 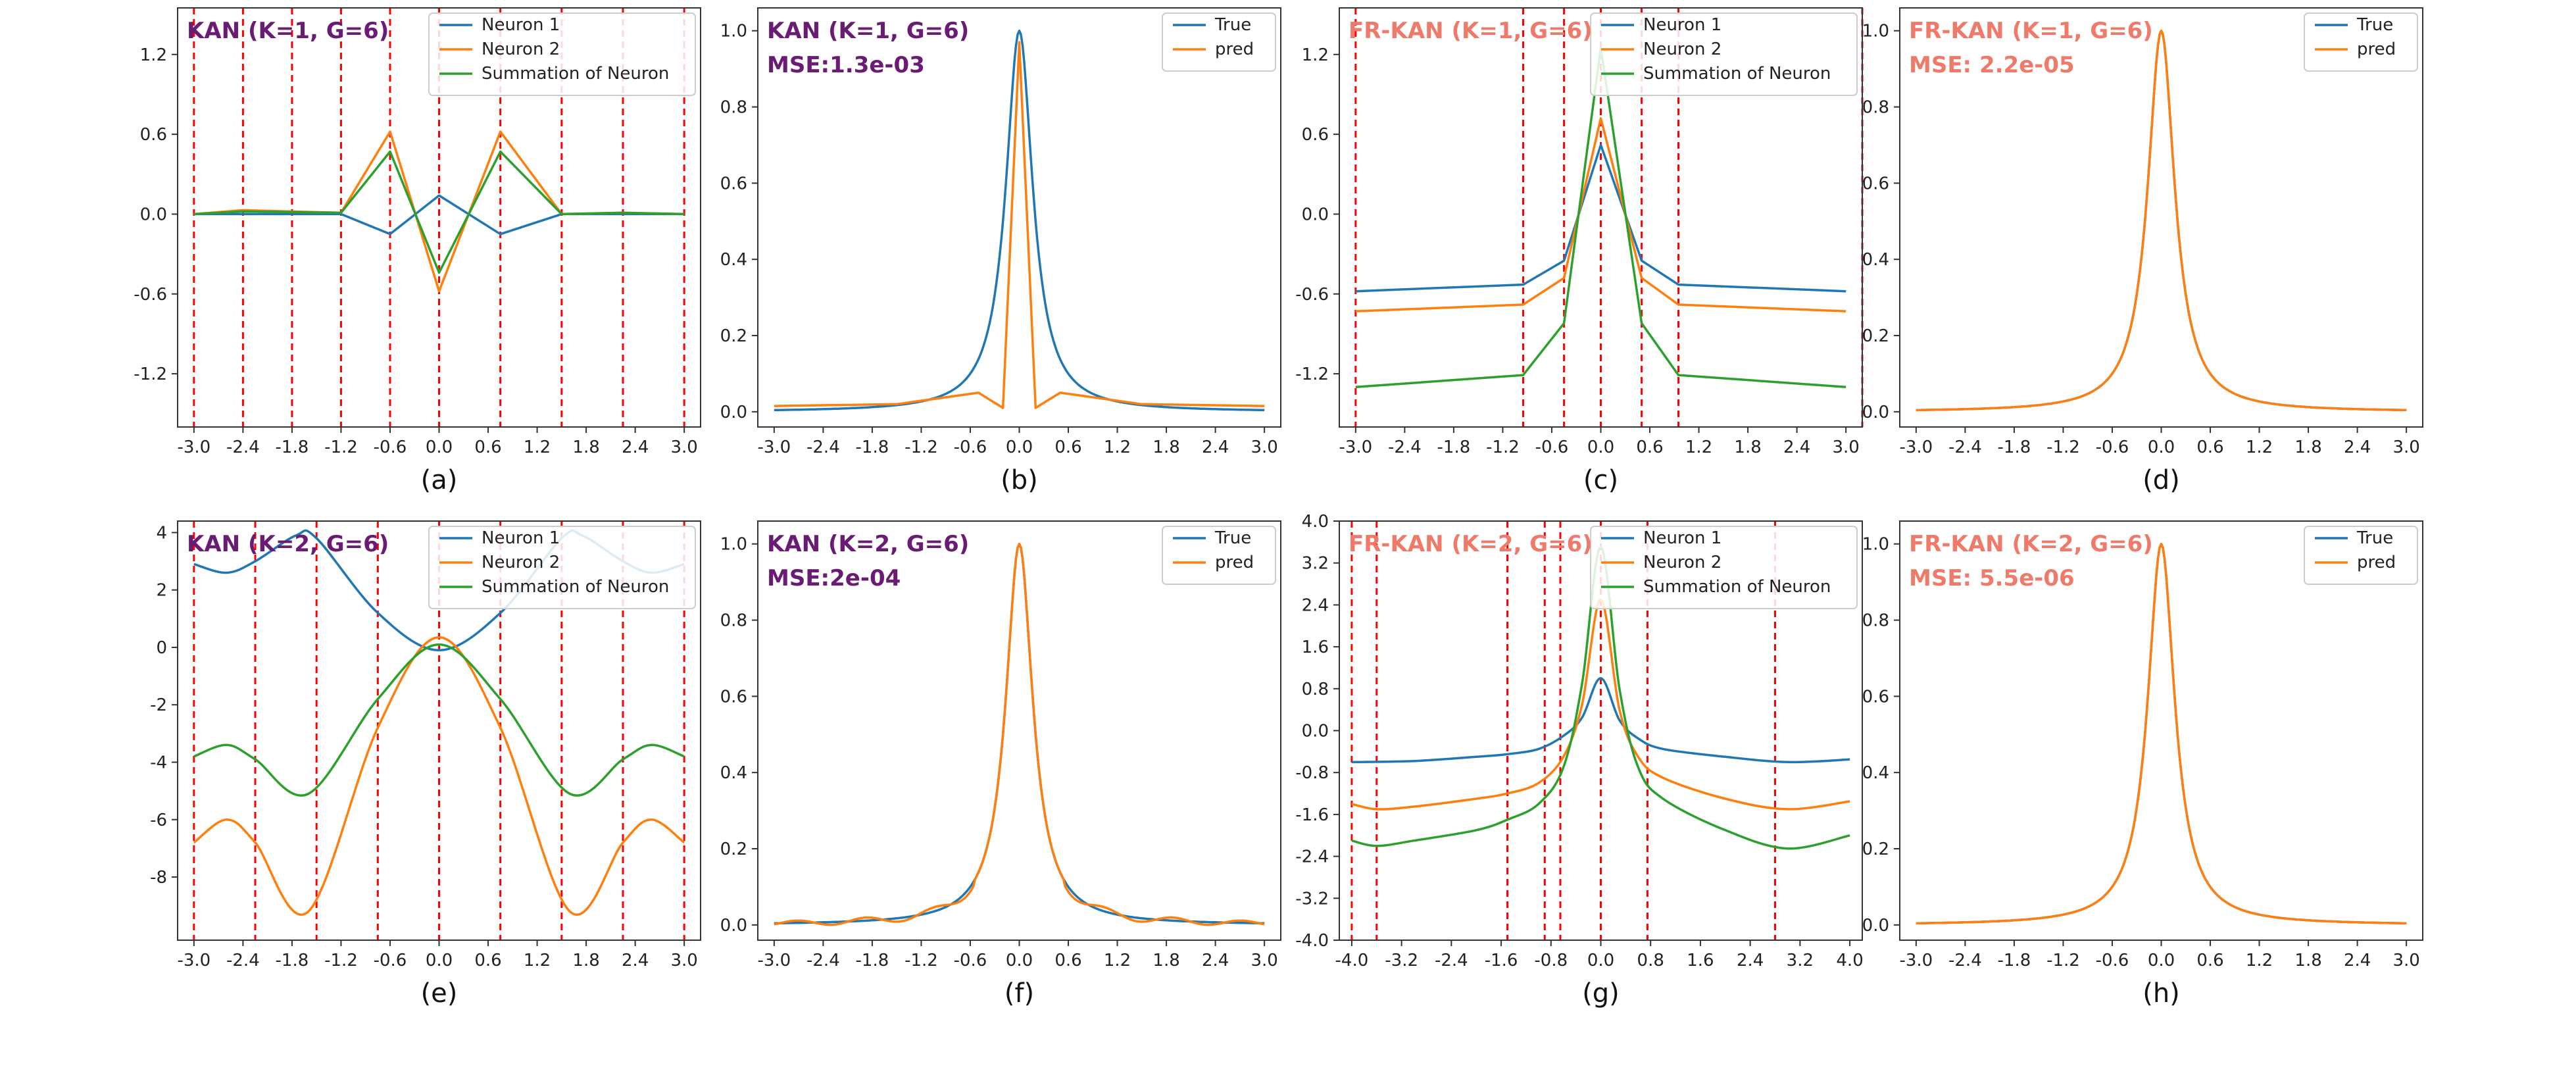 What do you see at coordinates (1312, 815) in the screenshot?
I see `y-tick-label: -1.6` at bounding box center [1312, 815].